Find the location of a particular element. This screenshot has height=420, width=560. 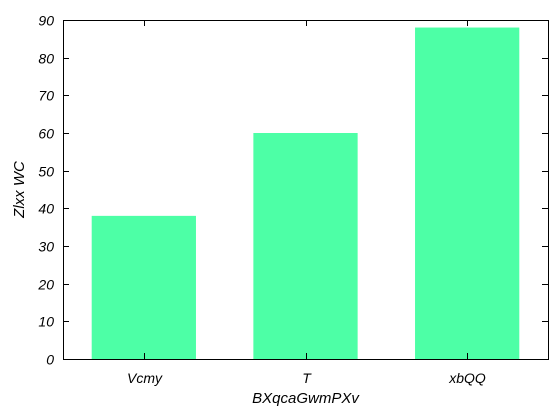

bar-xbqq is located at coordinates (467, 193).